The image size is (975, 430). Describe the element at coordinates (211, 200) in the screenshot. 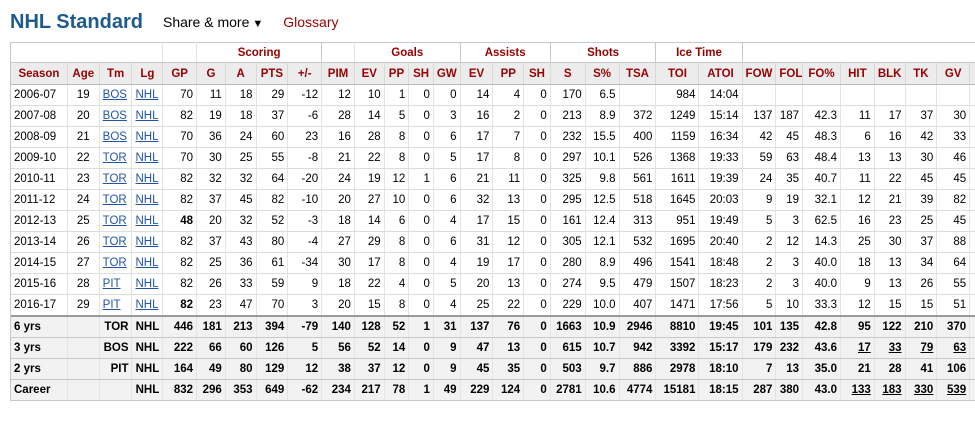

I see `table-cell: 37` at that location.